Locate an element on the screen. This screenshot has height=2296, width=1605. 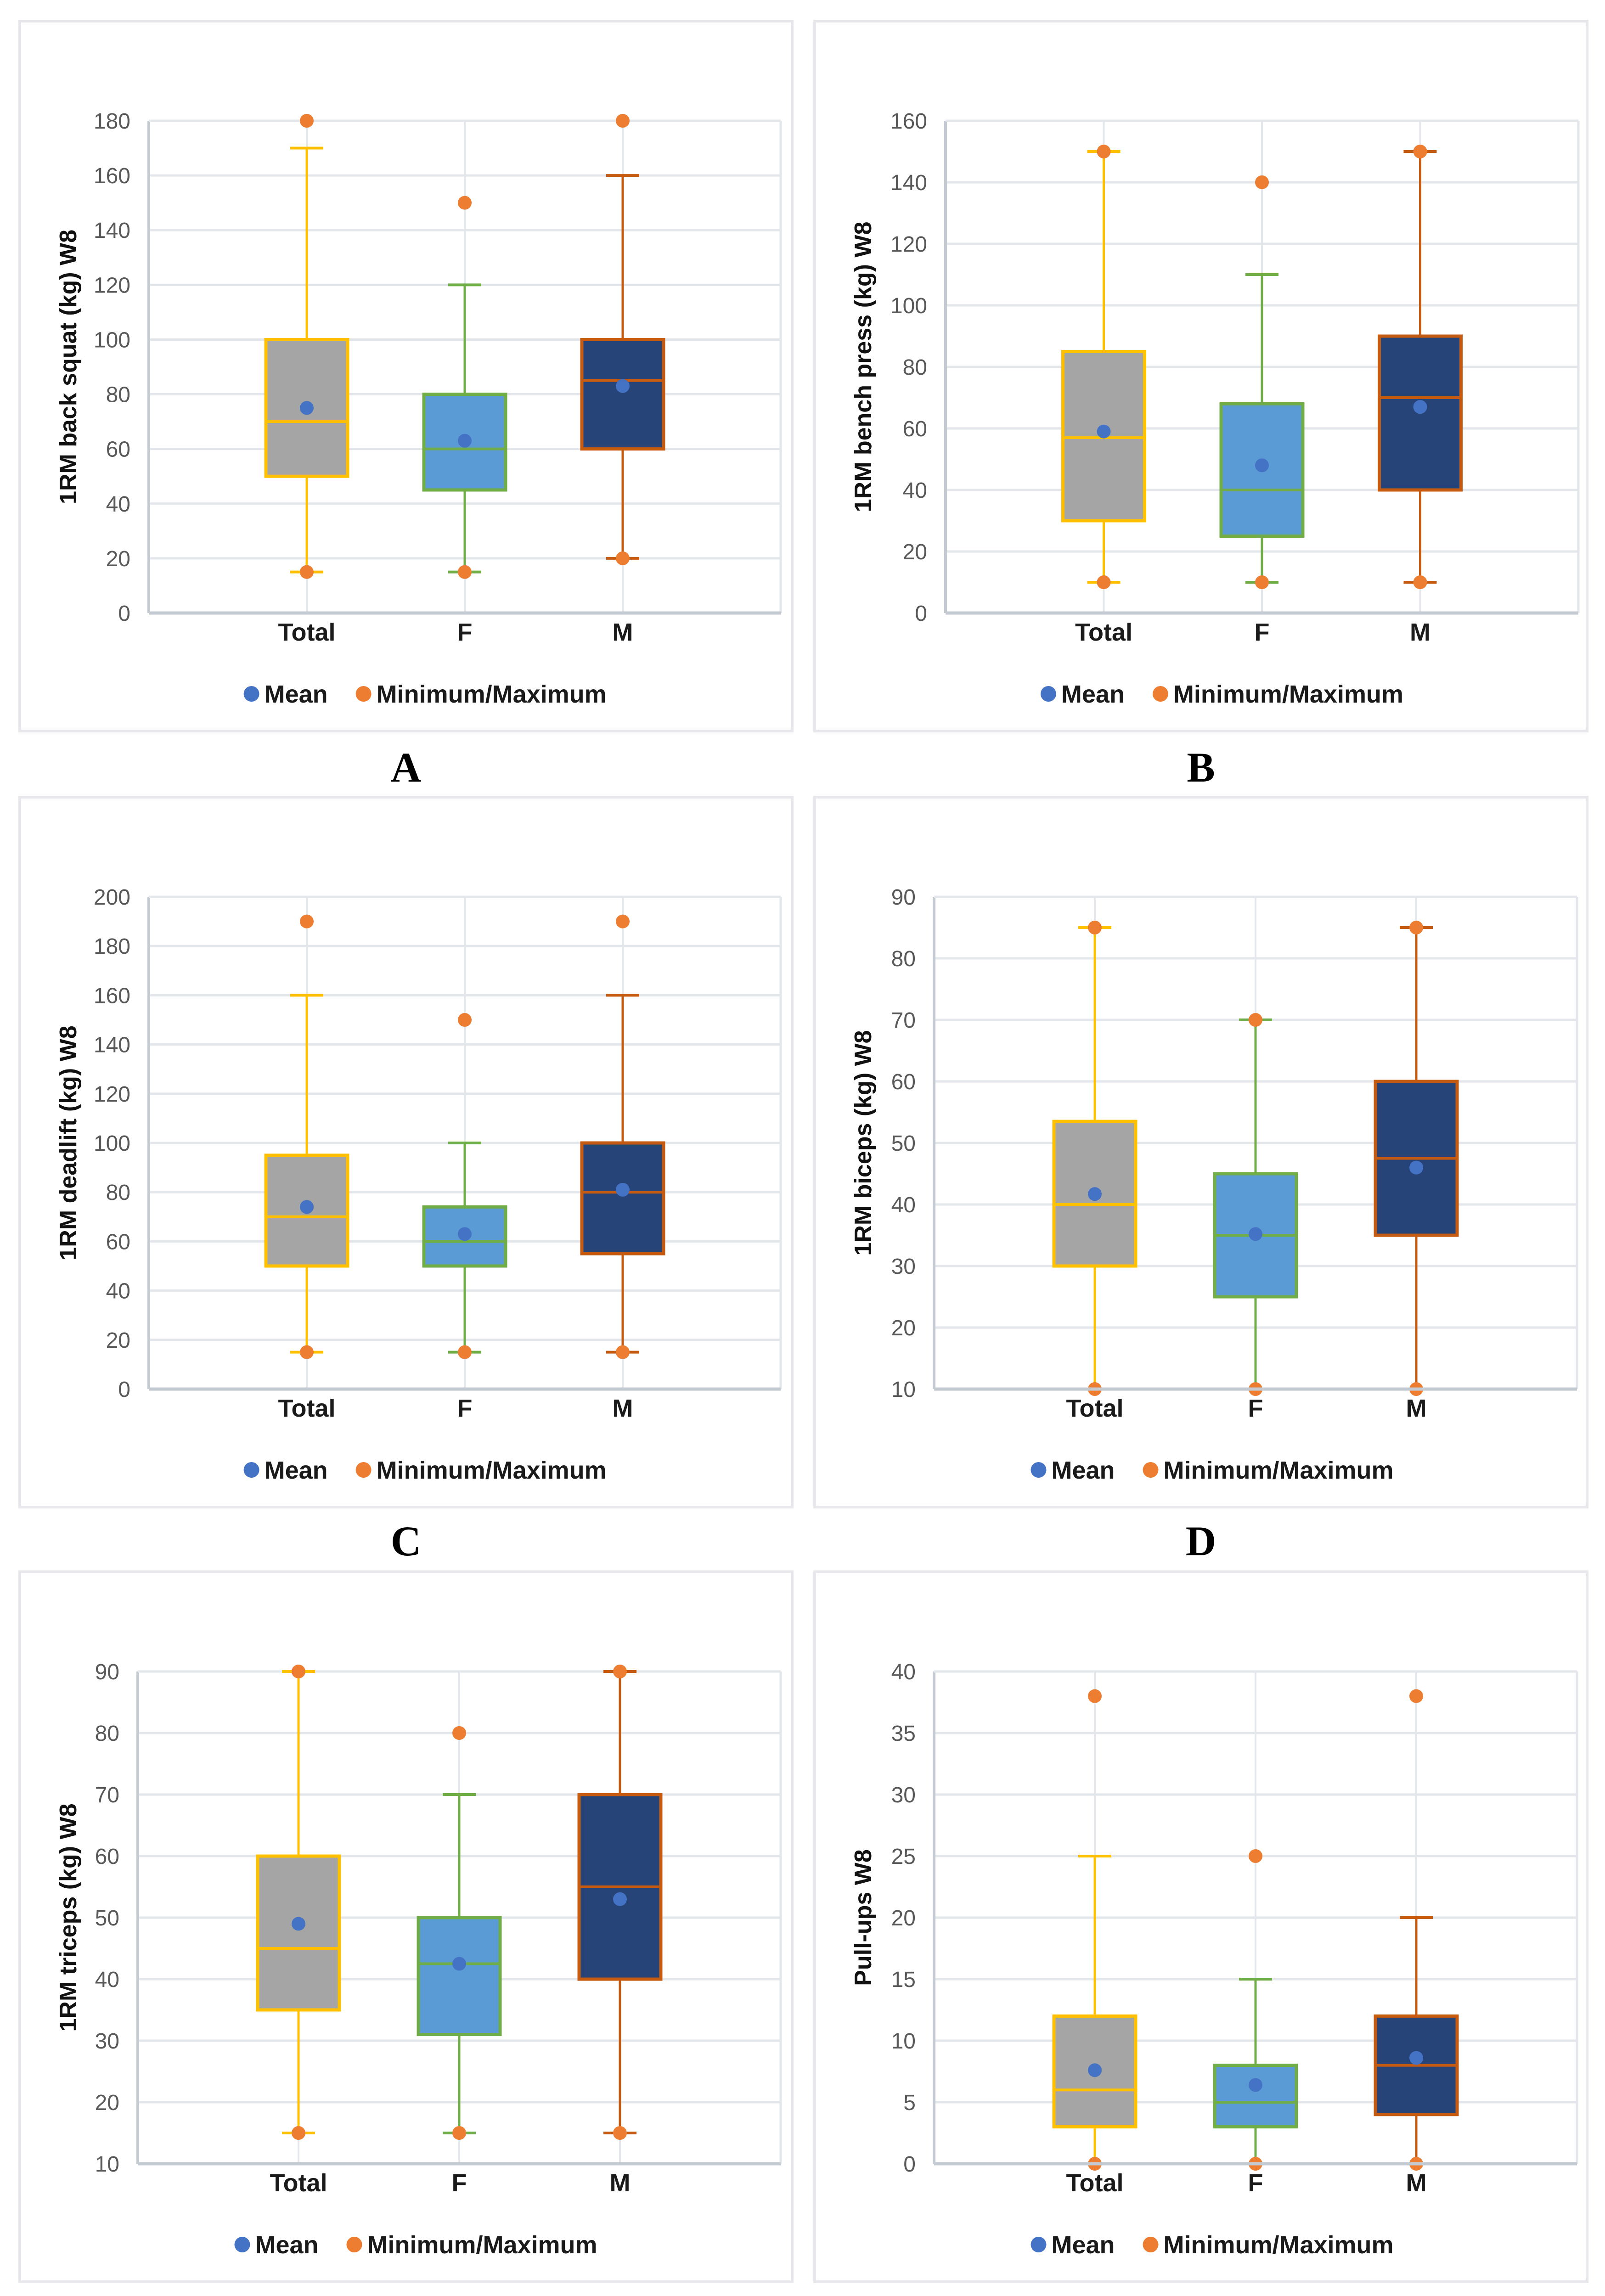
panel-letter-c: C is located at coordinates (406, 1541).